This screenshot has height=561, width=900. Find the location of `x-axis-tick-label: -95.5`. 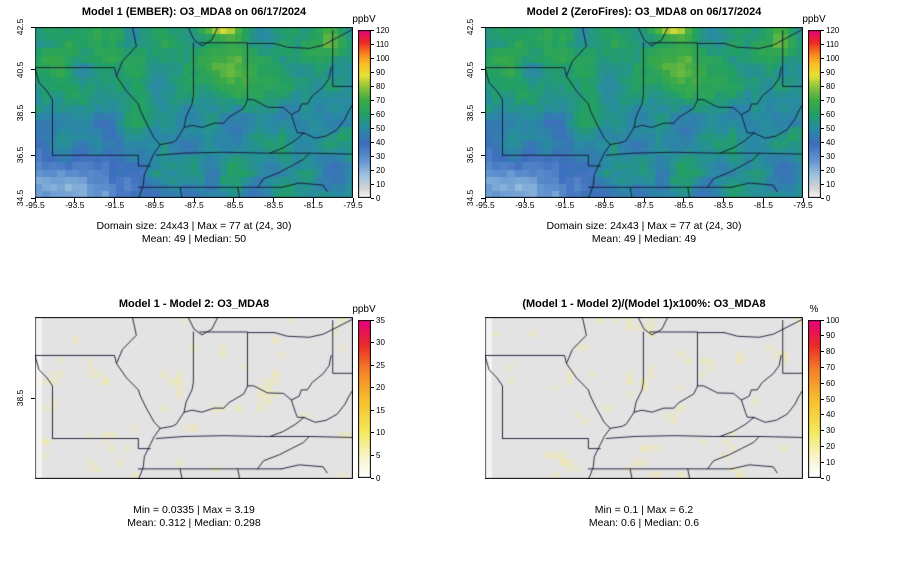

x-axis-tick-label: -95.5 is located at coordinates (485, 205).